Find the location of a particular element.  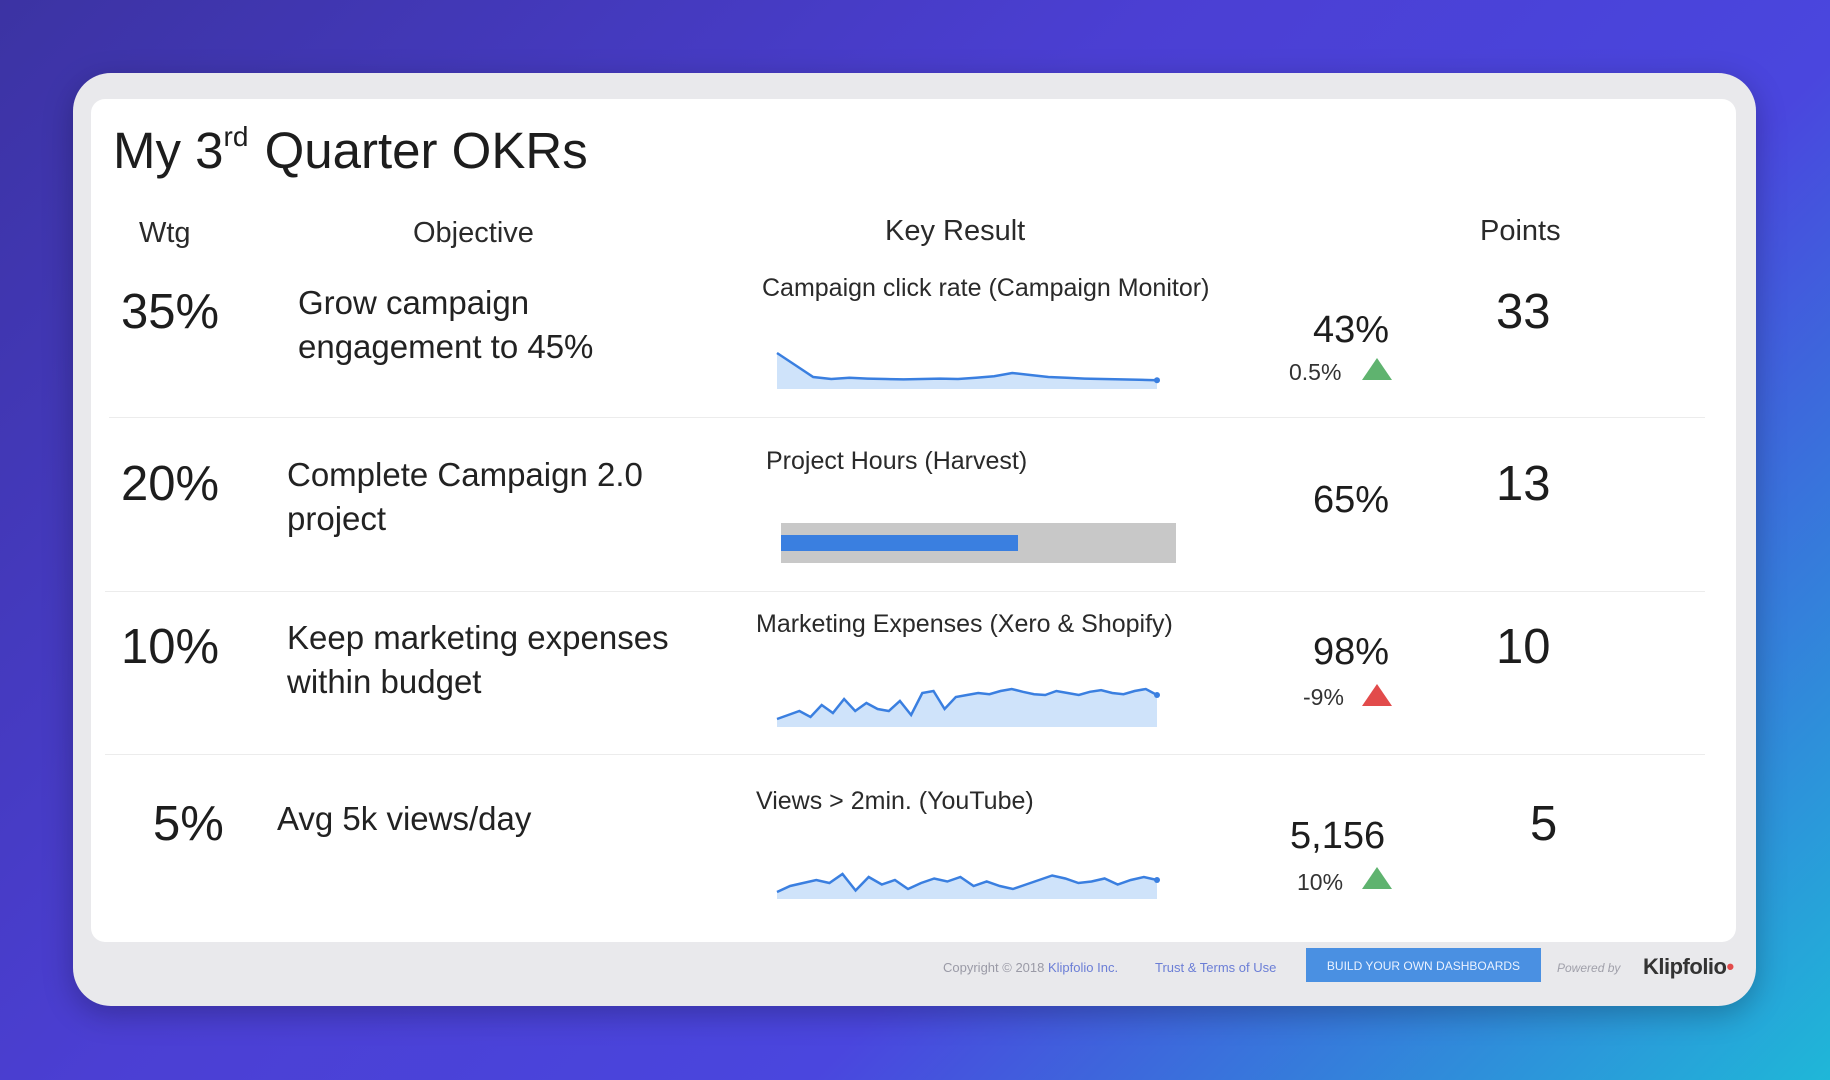

row-points: 10 is located at coordinates (1523, 647).